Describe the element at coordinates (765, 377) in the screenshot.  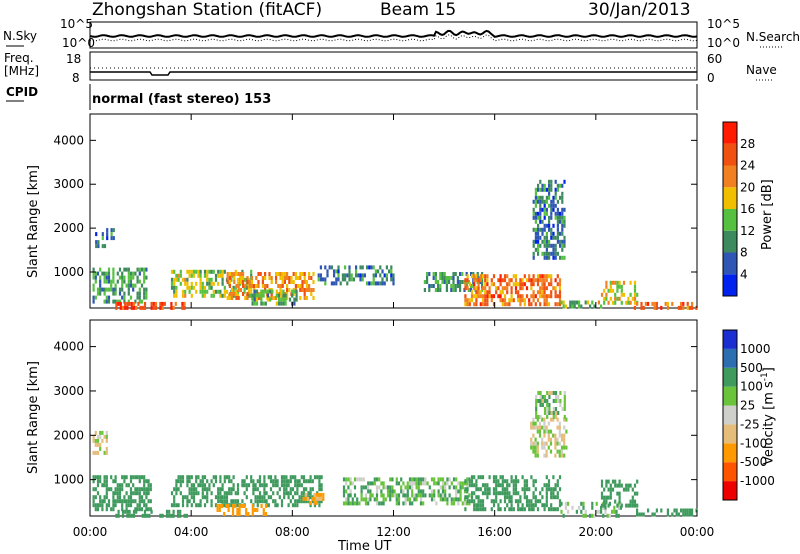
I see `velocity-colorbar-title-sup: -1` at that location.